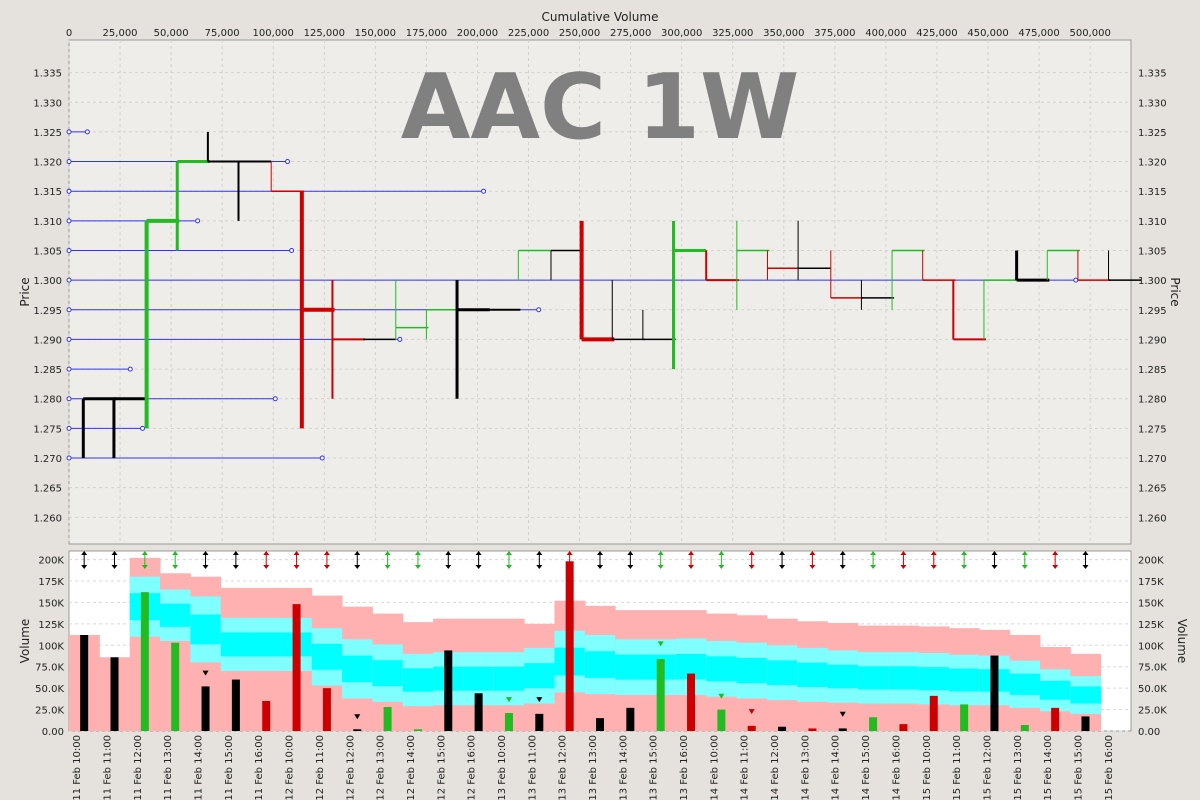  Describe the element at coordinates (1152, 222) in the screenshot. I see `price-tick-label-right: 1.310` at that location.